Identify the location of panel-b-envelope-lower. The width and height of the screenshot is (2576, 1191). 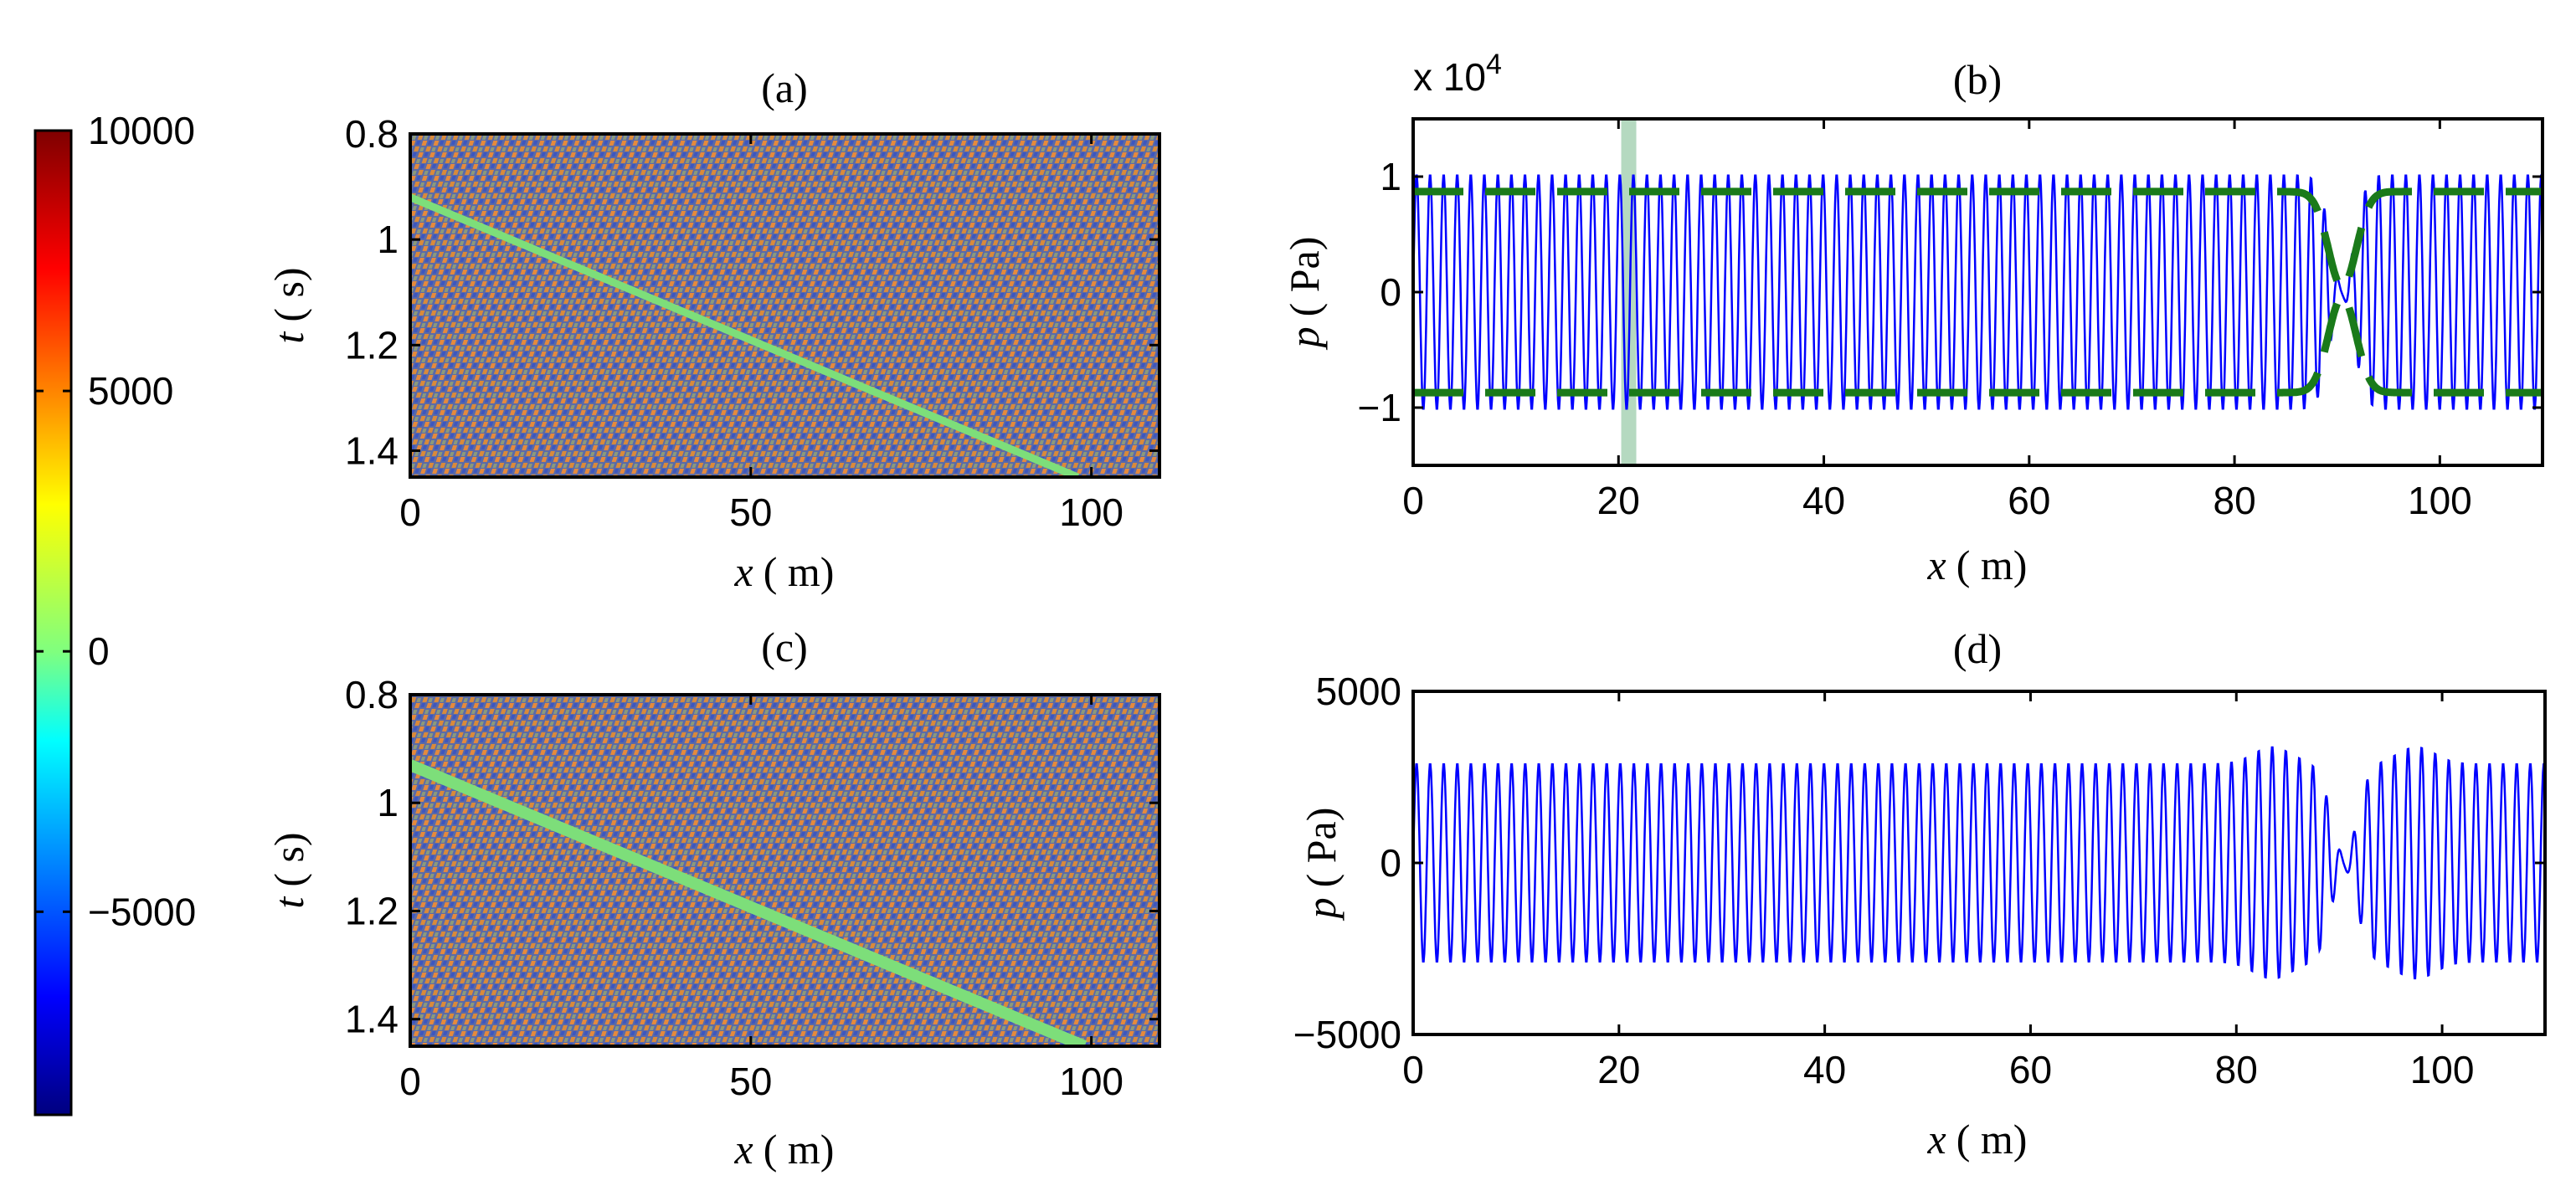
(1978, 345).